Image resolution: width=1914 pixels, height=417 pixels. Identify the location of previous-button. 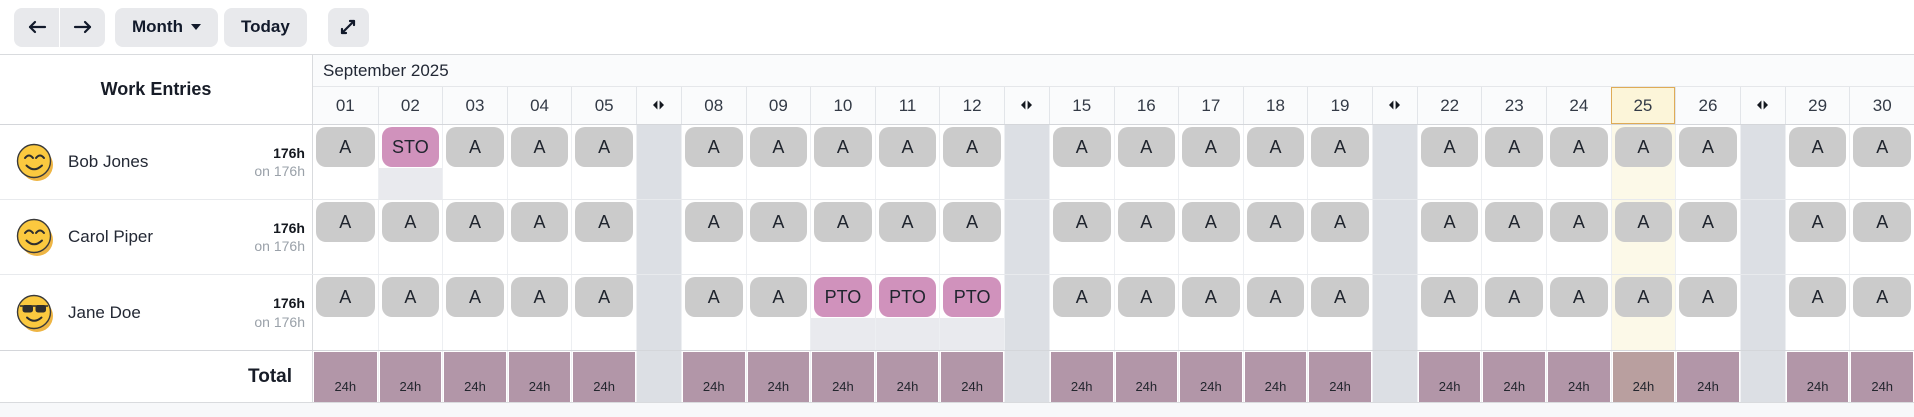
(36, 27).